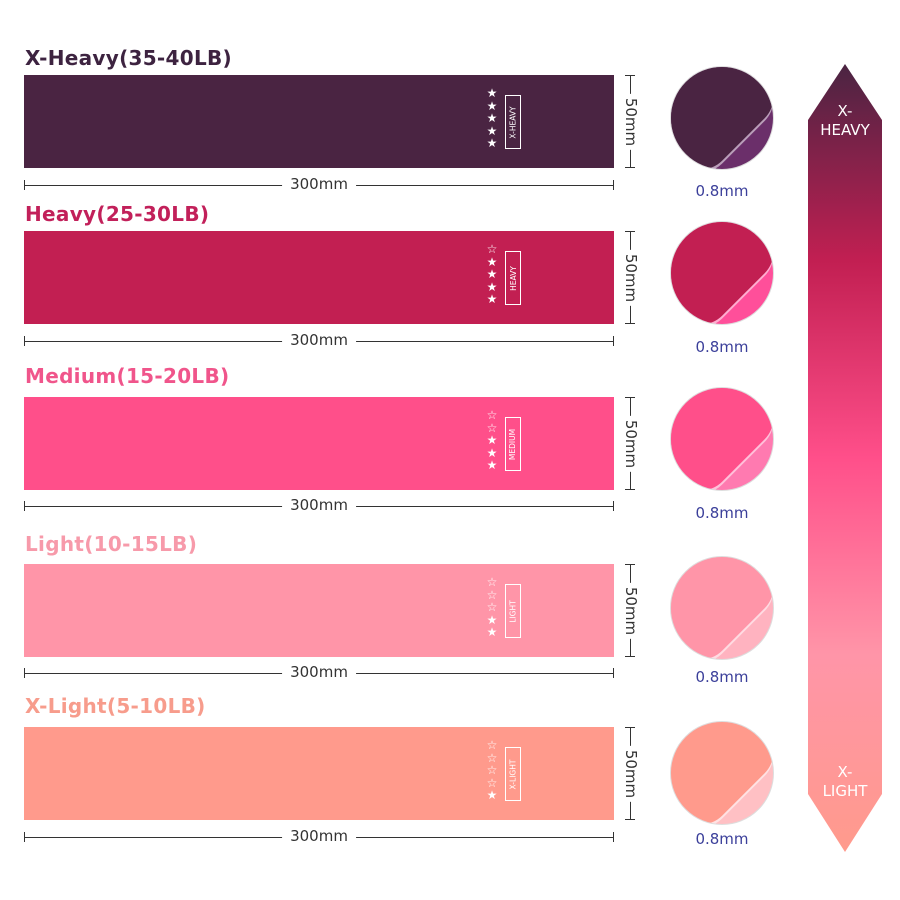 This screenshot has height=900, width=900. Describe the element at coordinates (319, 277) in the screenshot. I see `resistance-band: ☆ ★ ★ ★ ★ HEAVY` at that location.